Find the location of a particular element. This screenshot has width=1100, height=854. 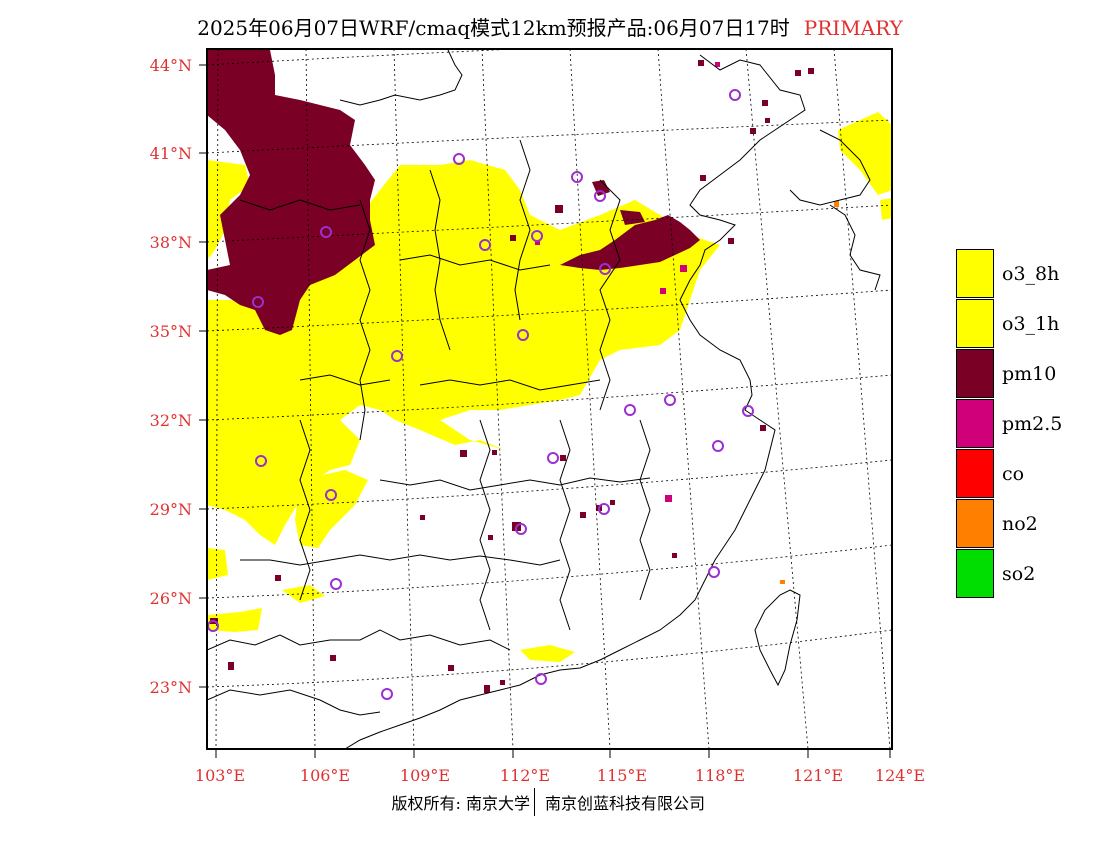

lat-label: 23°N is located at coordinates (171, 687).